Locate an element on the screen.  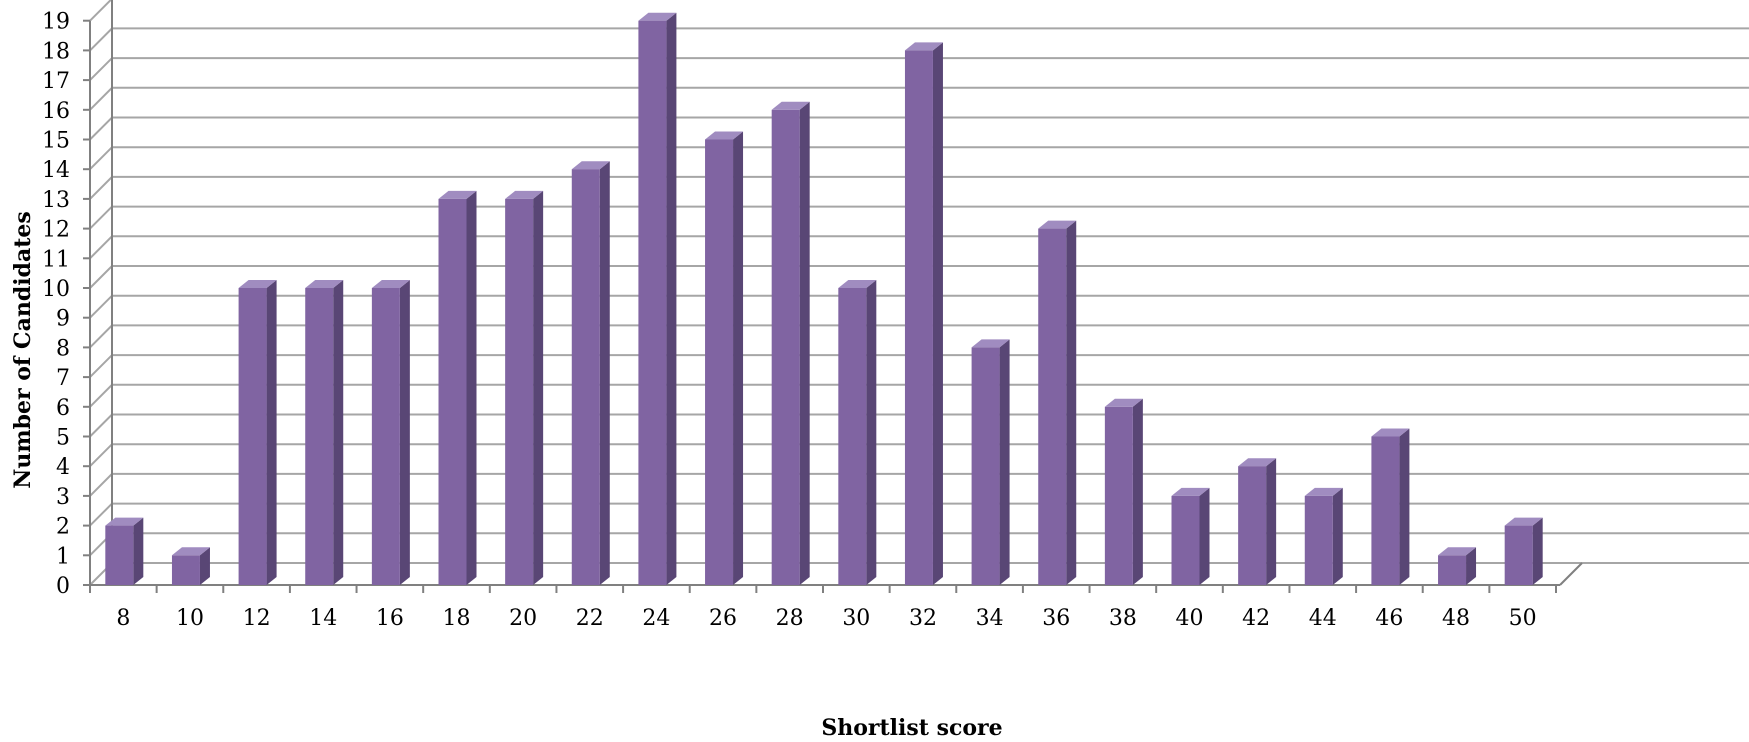
y-tick-label: 0 is located at coordinates (63, 586).